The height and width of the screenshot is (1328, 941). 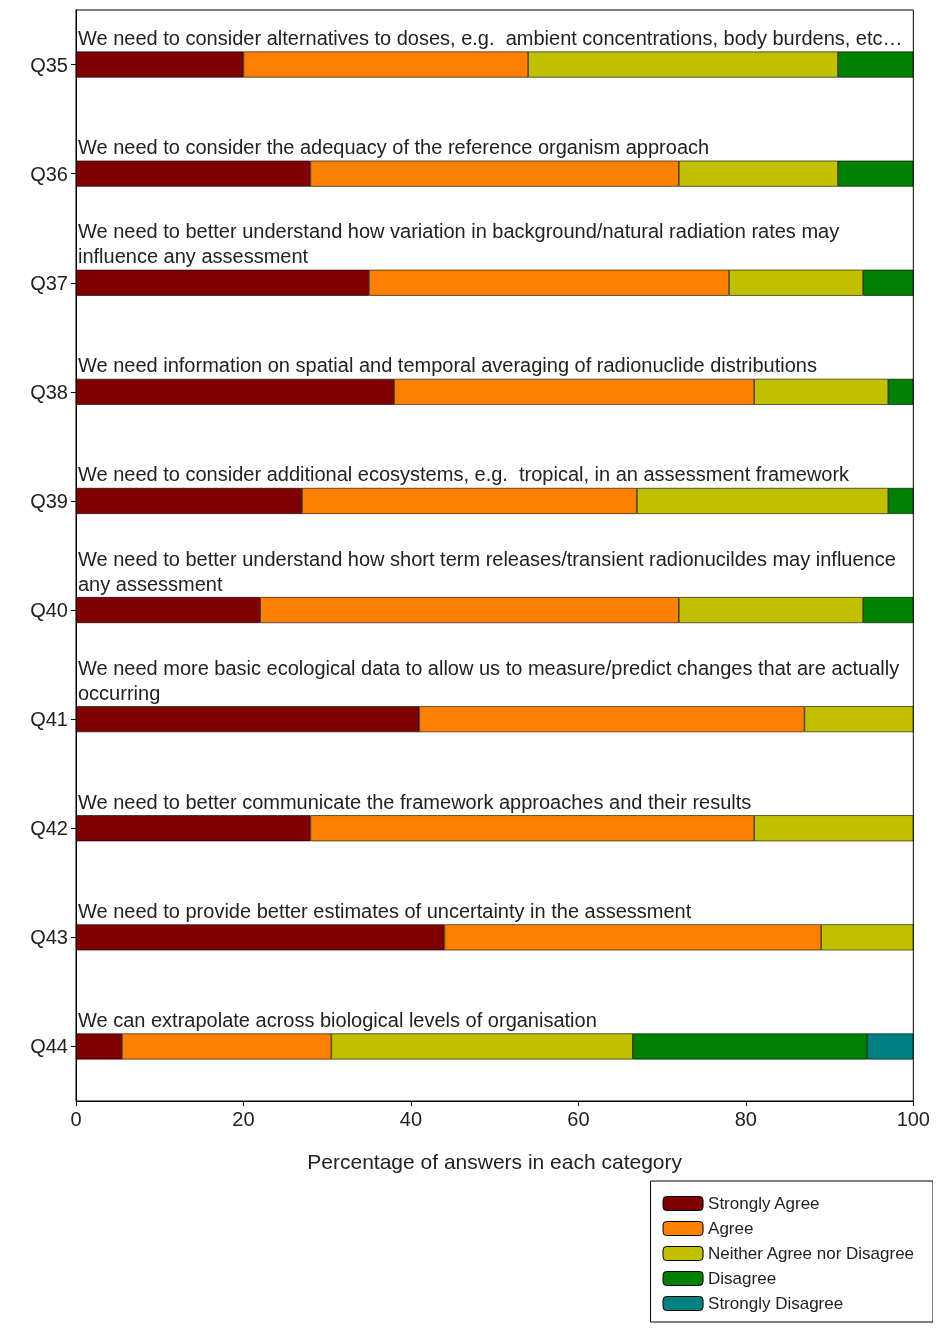 What do you see at coordinates (337, 1019) in the screenshot?
I see `annotation: We can extrapolate across biological levels of organisation` at bounding box center [337, 1019].